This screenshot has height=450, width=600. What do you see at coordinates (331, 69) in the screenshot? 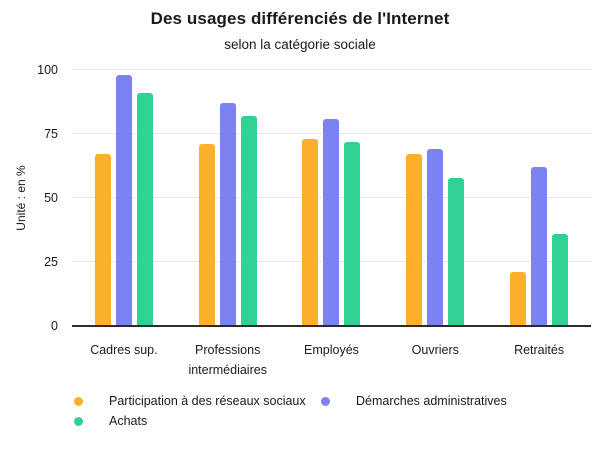
I see `gridline` at bounding box center [331, 69].